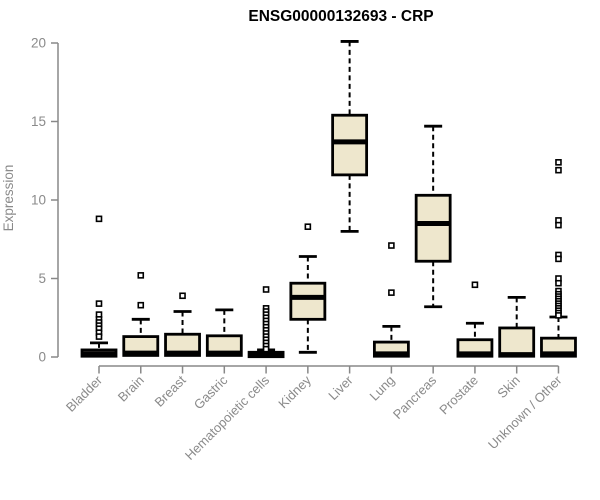  Describe the element at coordinates (38, 200) in the screenshot. I see `y-tick-label: 10` at that location.